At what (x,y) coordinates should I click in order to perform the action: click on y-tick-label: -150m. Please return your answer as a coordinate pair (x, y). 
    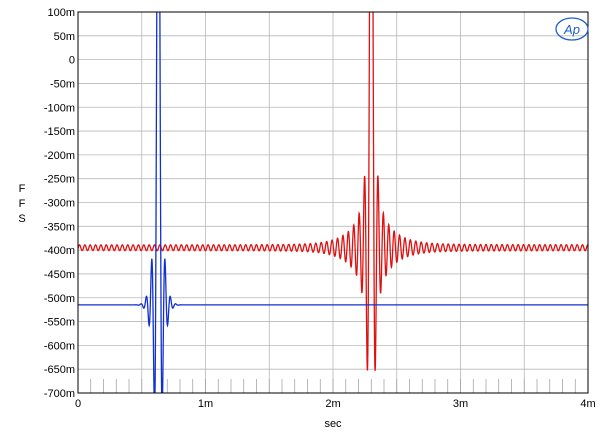
    Looking at the image, I should click on (59, 132).